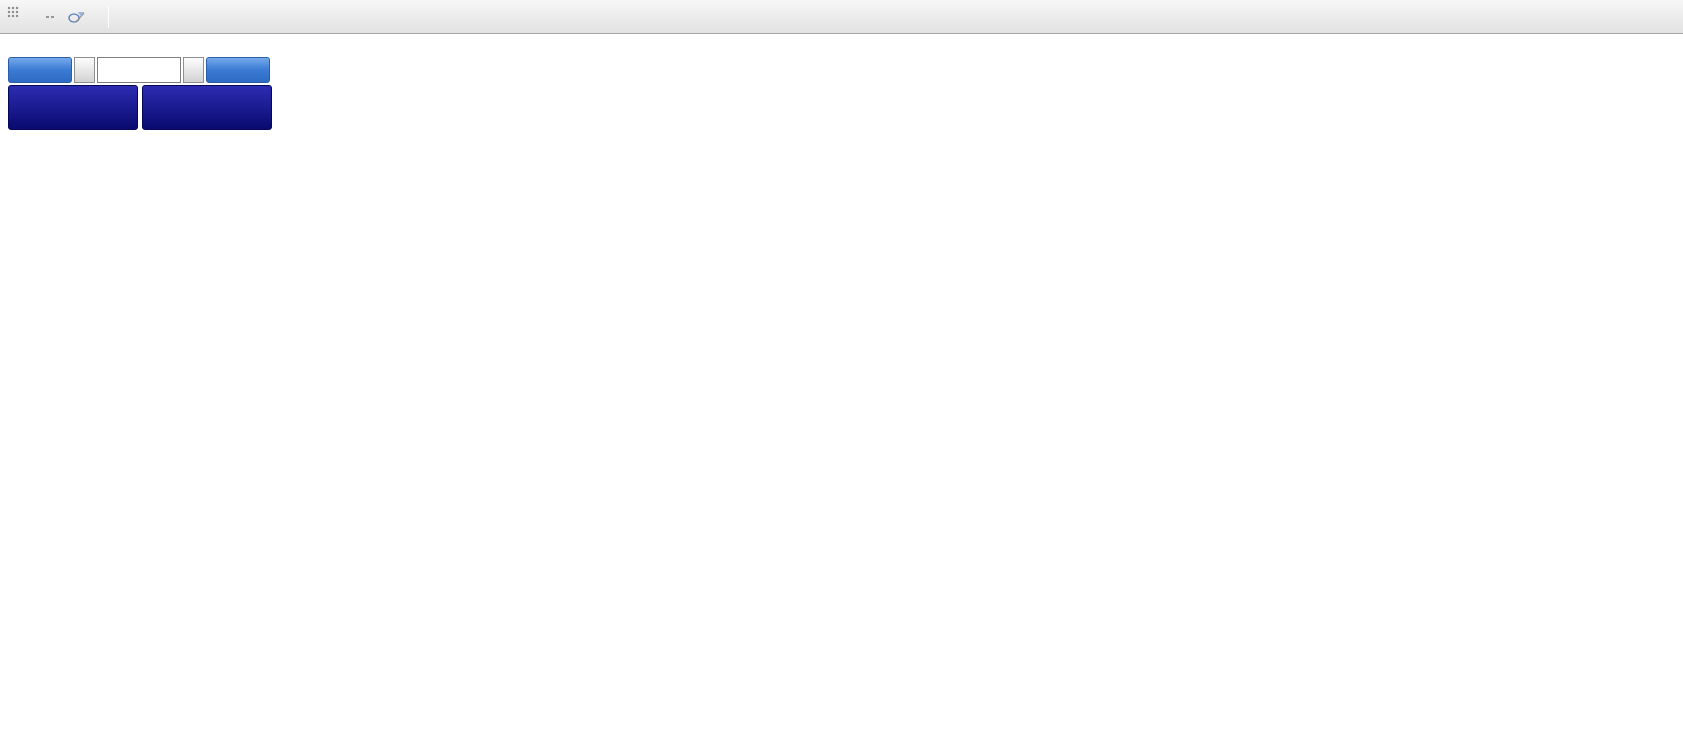 The width and height of the screenshot is (1683, 732). Describe the element at coordinates (84, 70) in the screenshot. I see `volume-decrease-button` at that location.